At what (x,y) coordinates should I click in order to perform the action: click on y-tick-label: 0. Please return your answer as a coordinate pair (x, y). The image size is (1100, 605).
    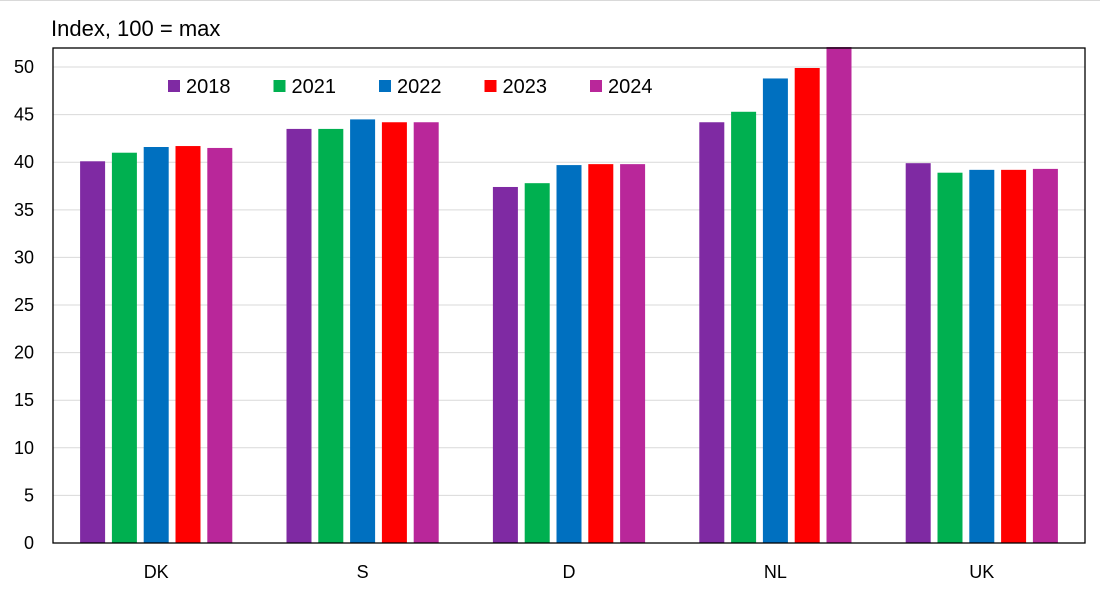
    Looking at the image, I should click on (29, 543).